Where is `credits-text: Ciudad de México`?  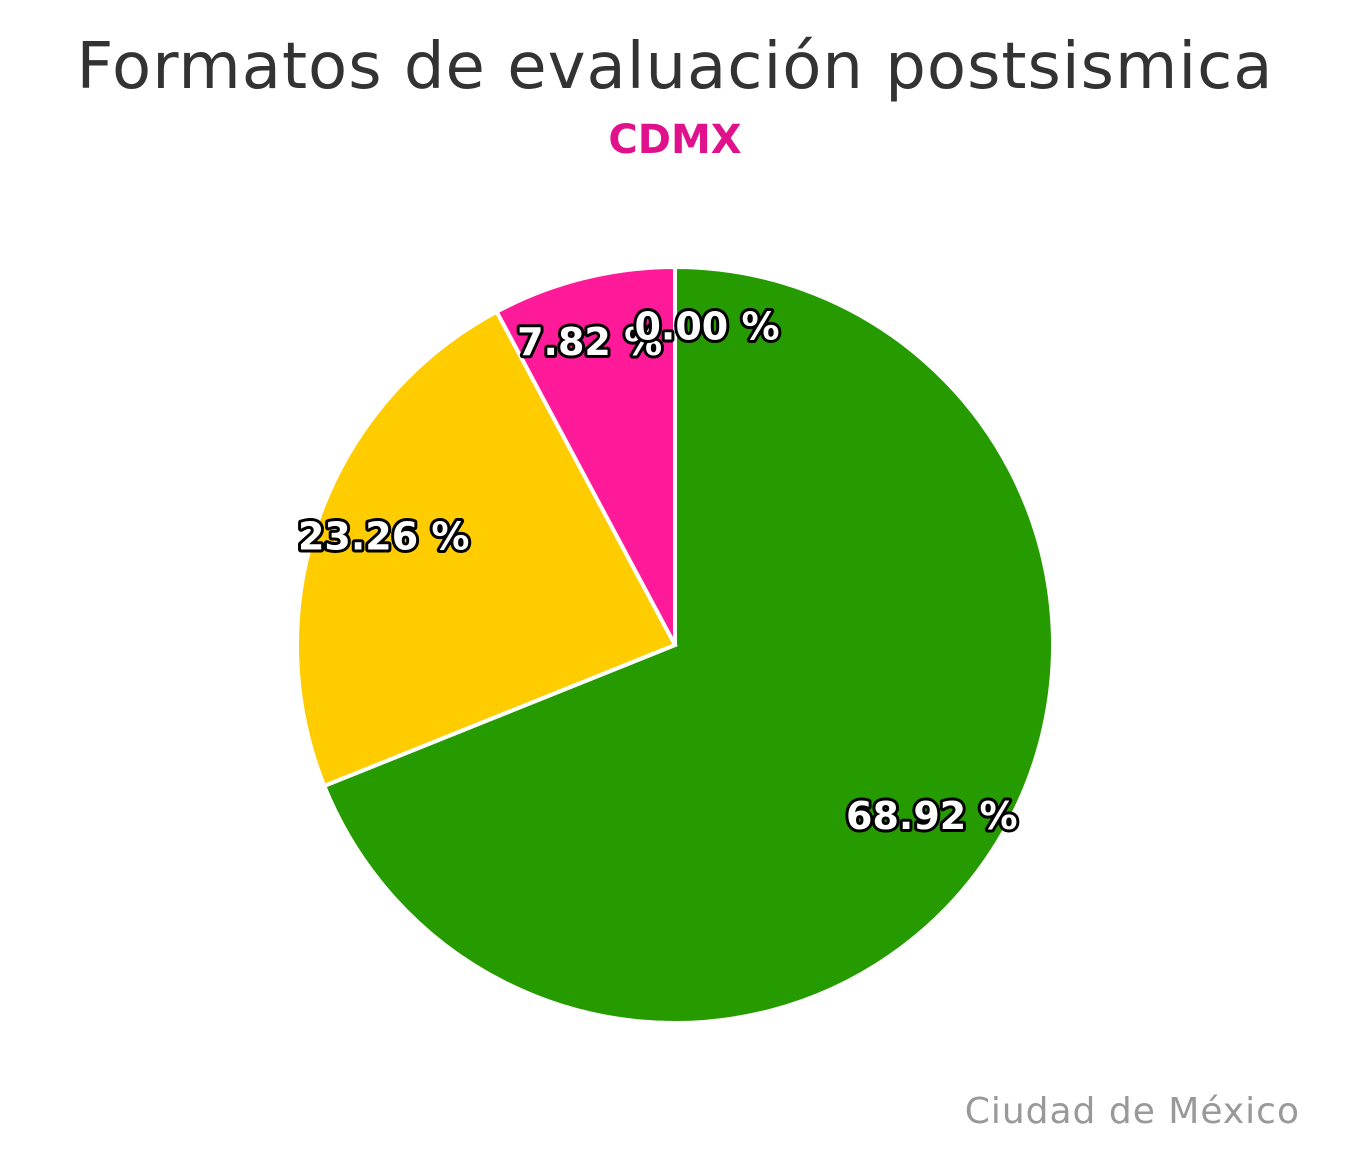
credits-text: Ciudad de México is located at coordinates (1132, 1111).